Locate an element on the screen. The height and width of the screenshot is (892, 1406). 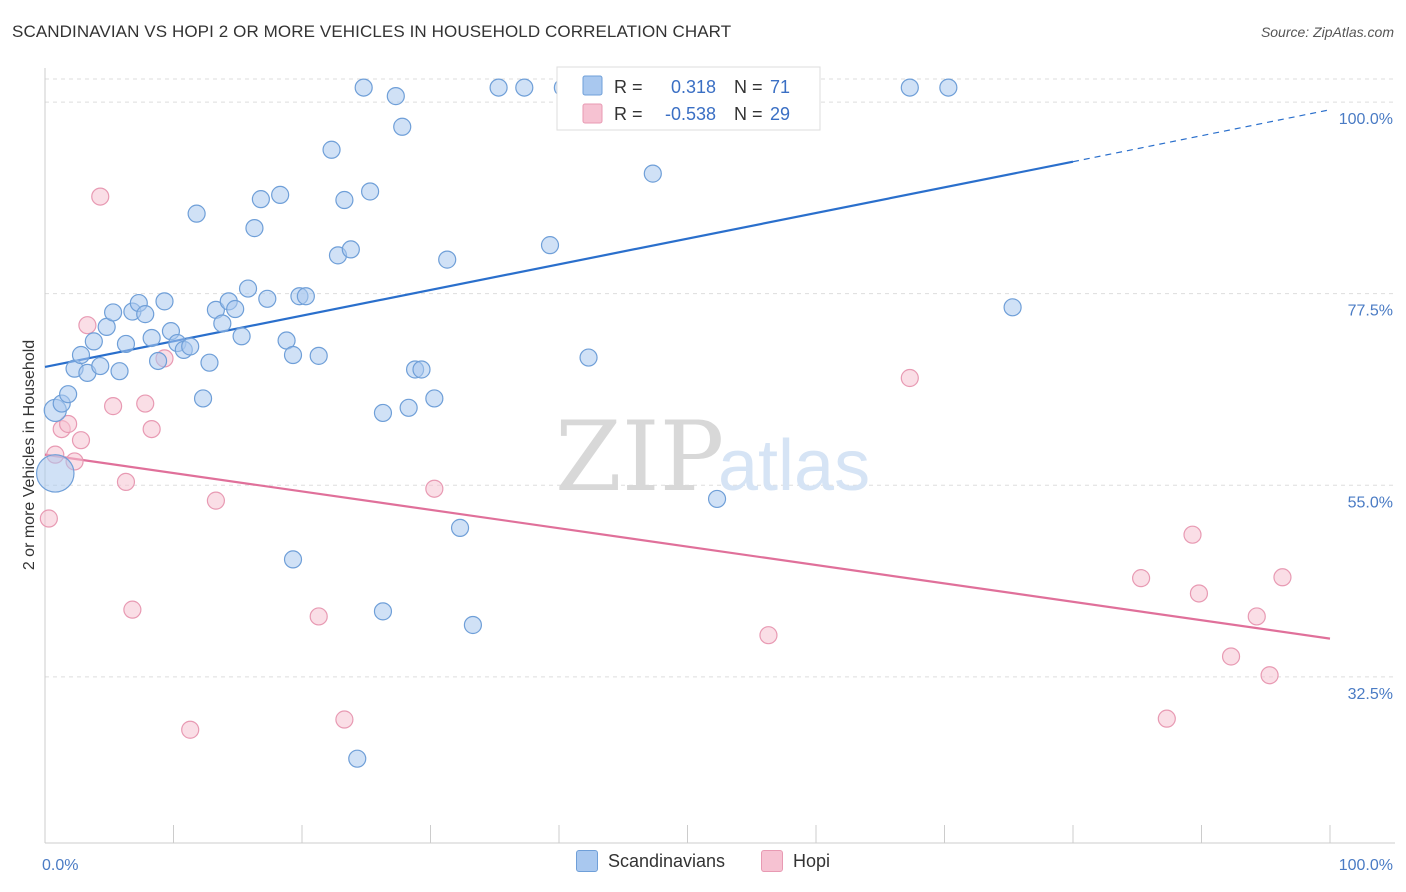
y-tick-labels: 100.0% 77.5% 55.0% 32.5% is located at coordinates (1366, 407).